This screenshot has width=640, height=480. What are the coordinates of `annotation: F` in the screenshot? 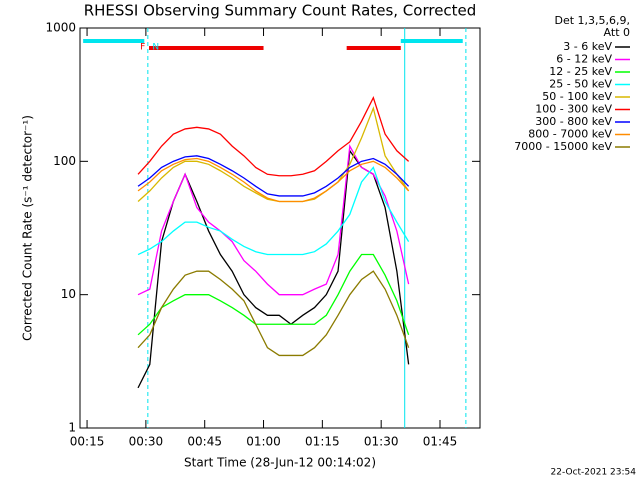 It's located at (142, 48).